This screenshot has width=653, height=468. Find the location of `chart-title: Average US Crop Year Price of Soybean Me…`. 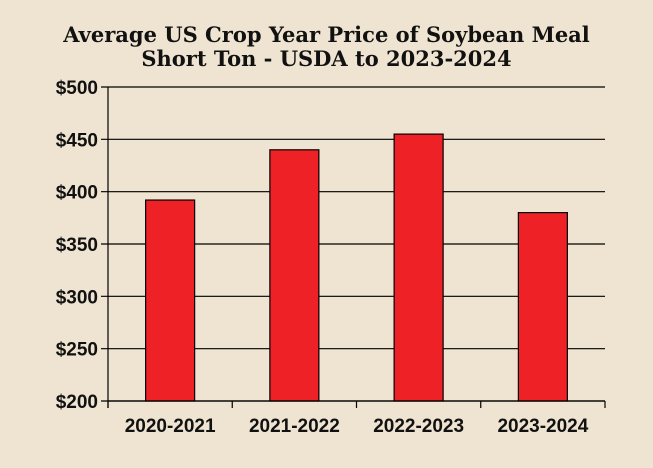

chart-title: Average US Crop Year Price of Soybean Me… is located at coordinates (326, 34).